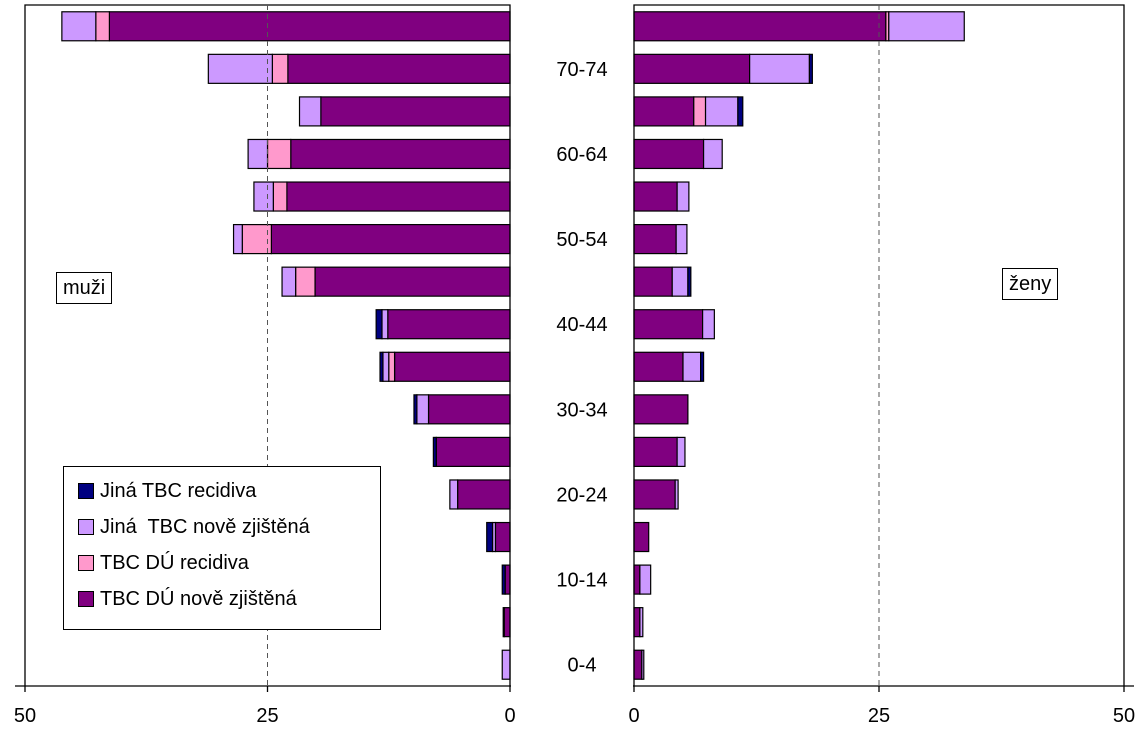 This screenshot has width=1143, height=743. What do you see at coordinates (581, 410) in the screenshot?
I see `age-group-label: 30-34` at bounding box center [581, 410].